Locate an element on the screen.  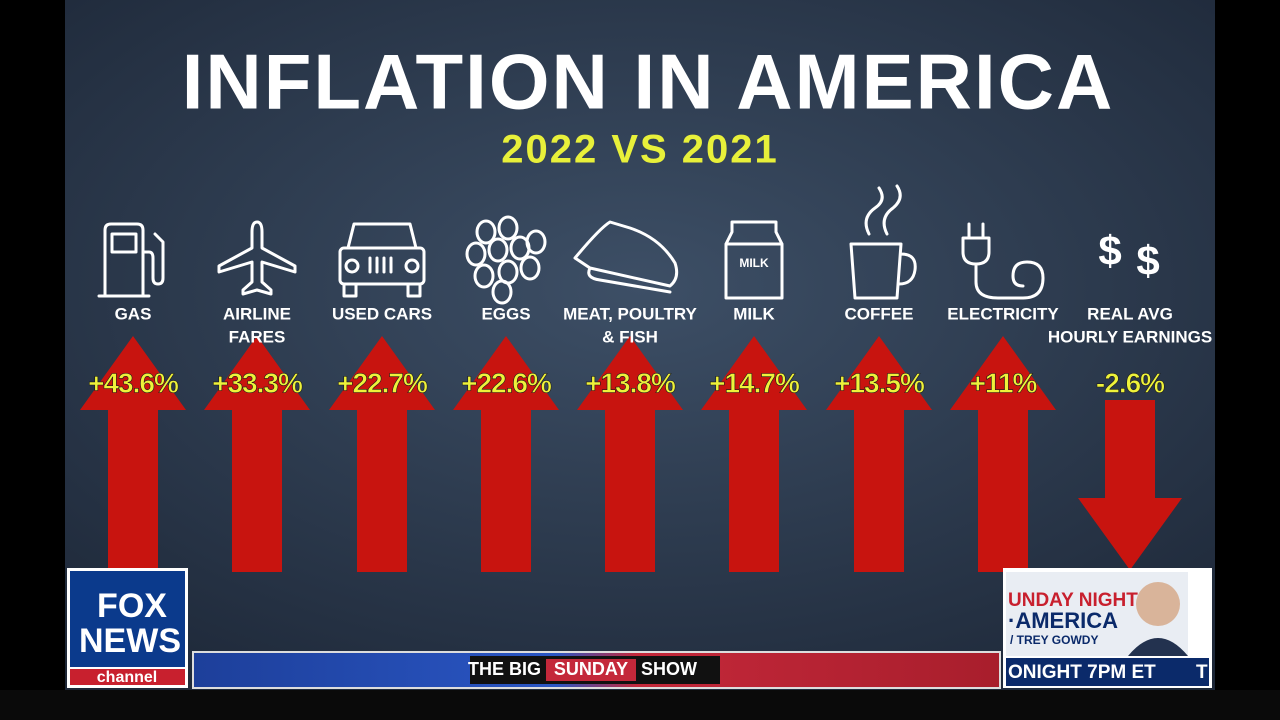
item-value: +22.6% is located at coordinates (506, 382).